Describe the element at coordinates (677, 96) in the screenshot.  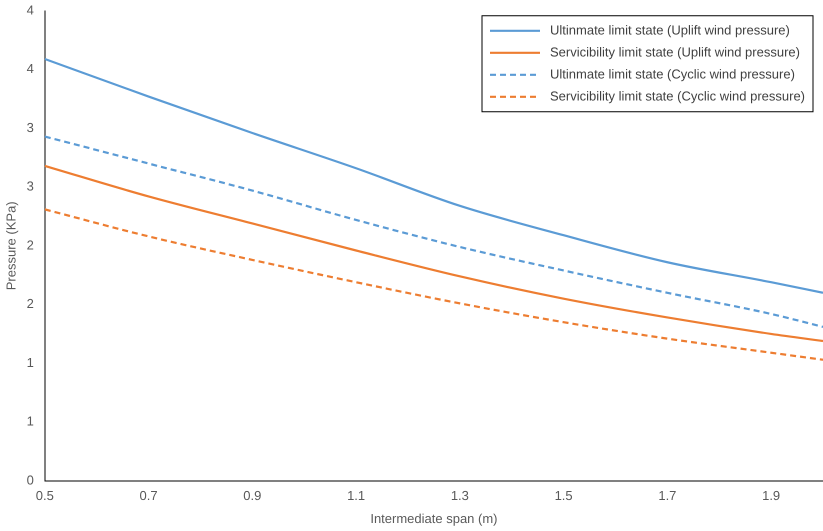
I see `legend-label: Servicibility limit state (Cyclic wind pressure)` at that location.